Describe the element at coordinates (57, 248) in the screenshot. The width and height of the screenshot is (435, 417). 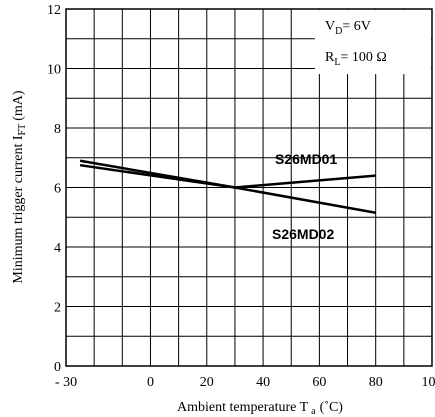
I see `y-tick-label: 4` at that location.